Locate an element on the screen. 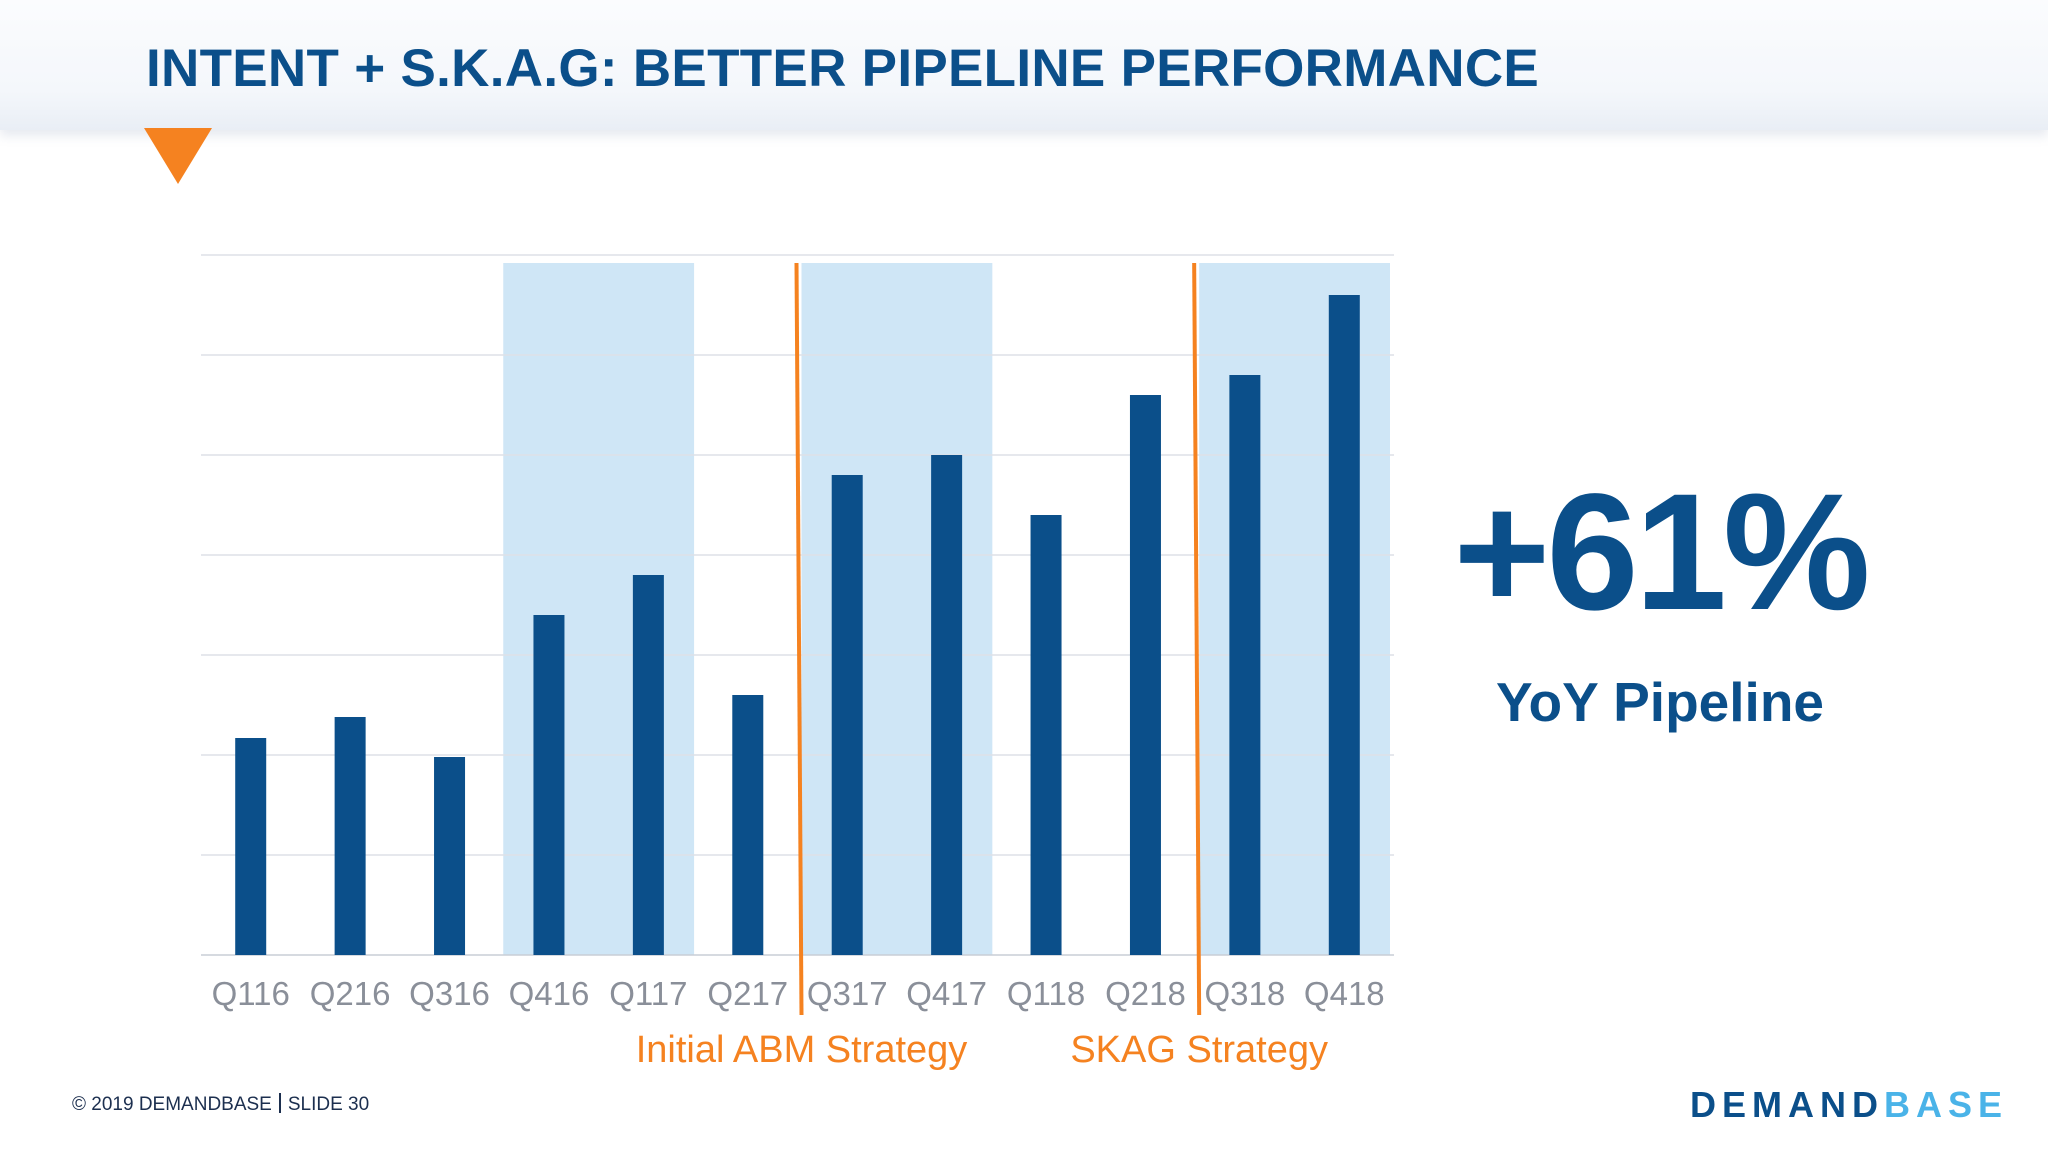  annotation-label-2: SKAG Strategy is located at coordinates (1199, 1050).